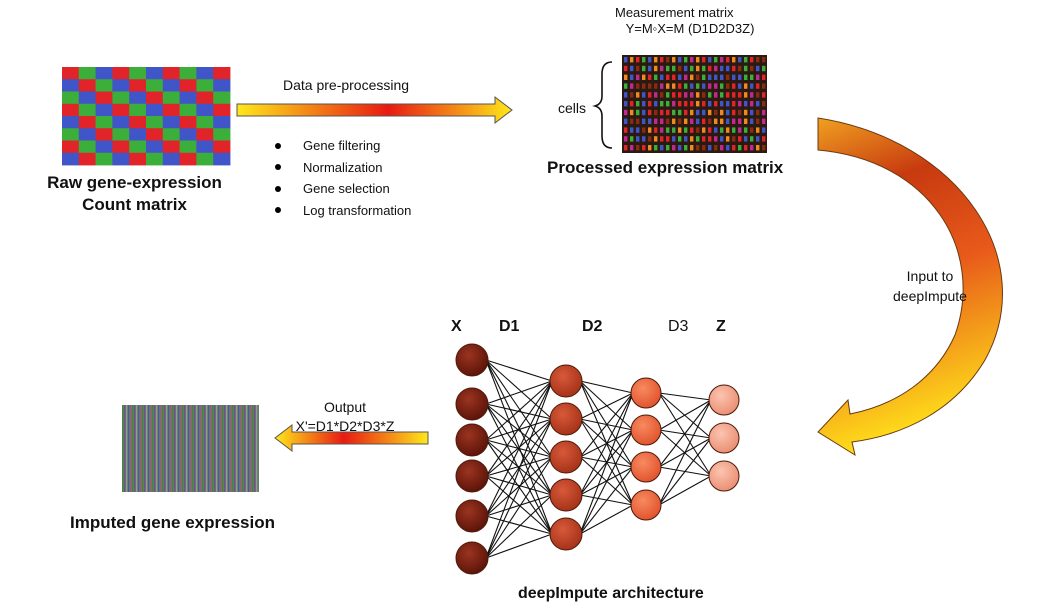 The height and width of the screenshot is (611, 1046). I want to click on input-curved-arrow, so click(910, 287).